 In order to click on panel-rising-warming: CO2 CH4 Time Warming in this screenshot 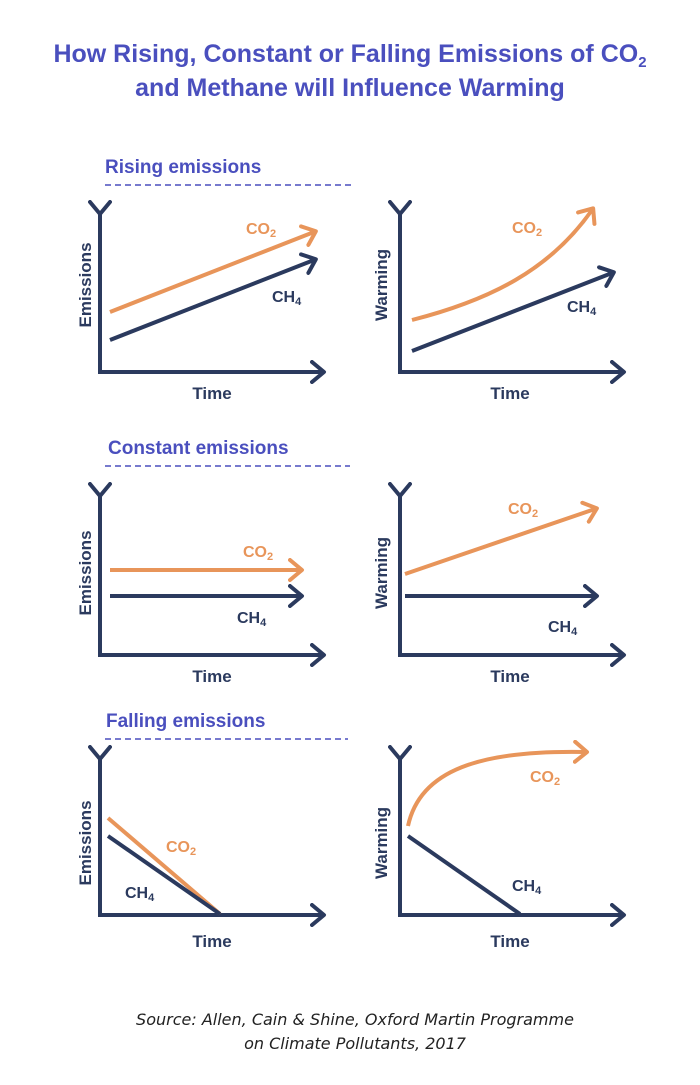, I will do `click(499, 301)`.